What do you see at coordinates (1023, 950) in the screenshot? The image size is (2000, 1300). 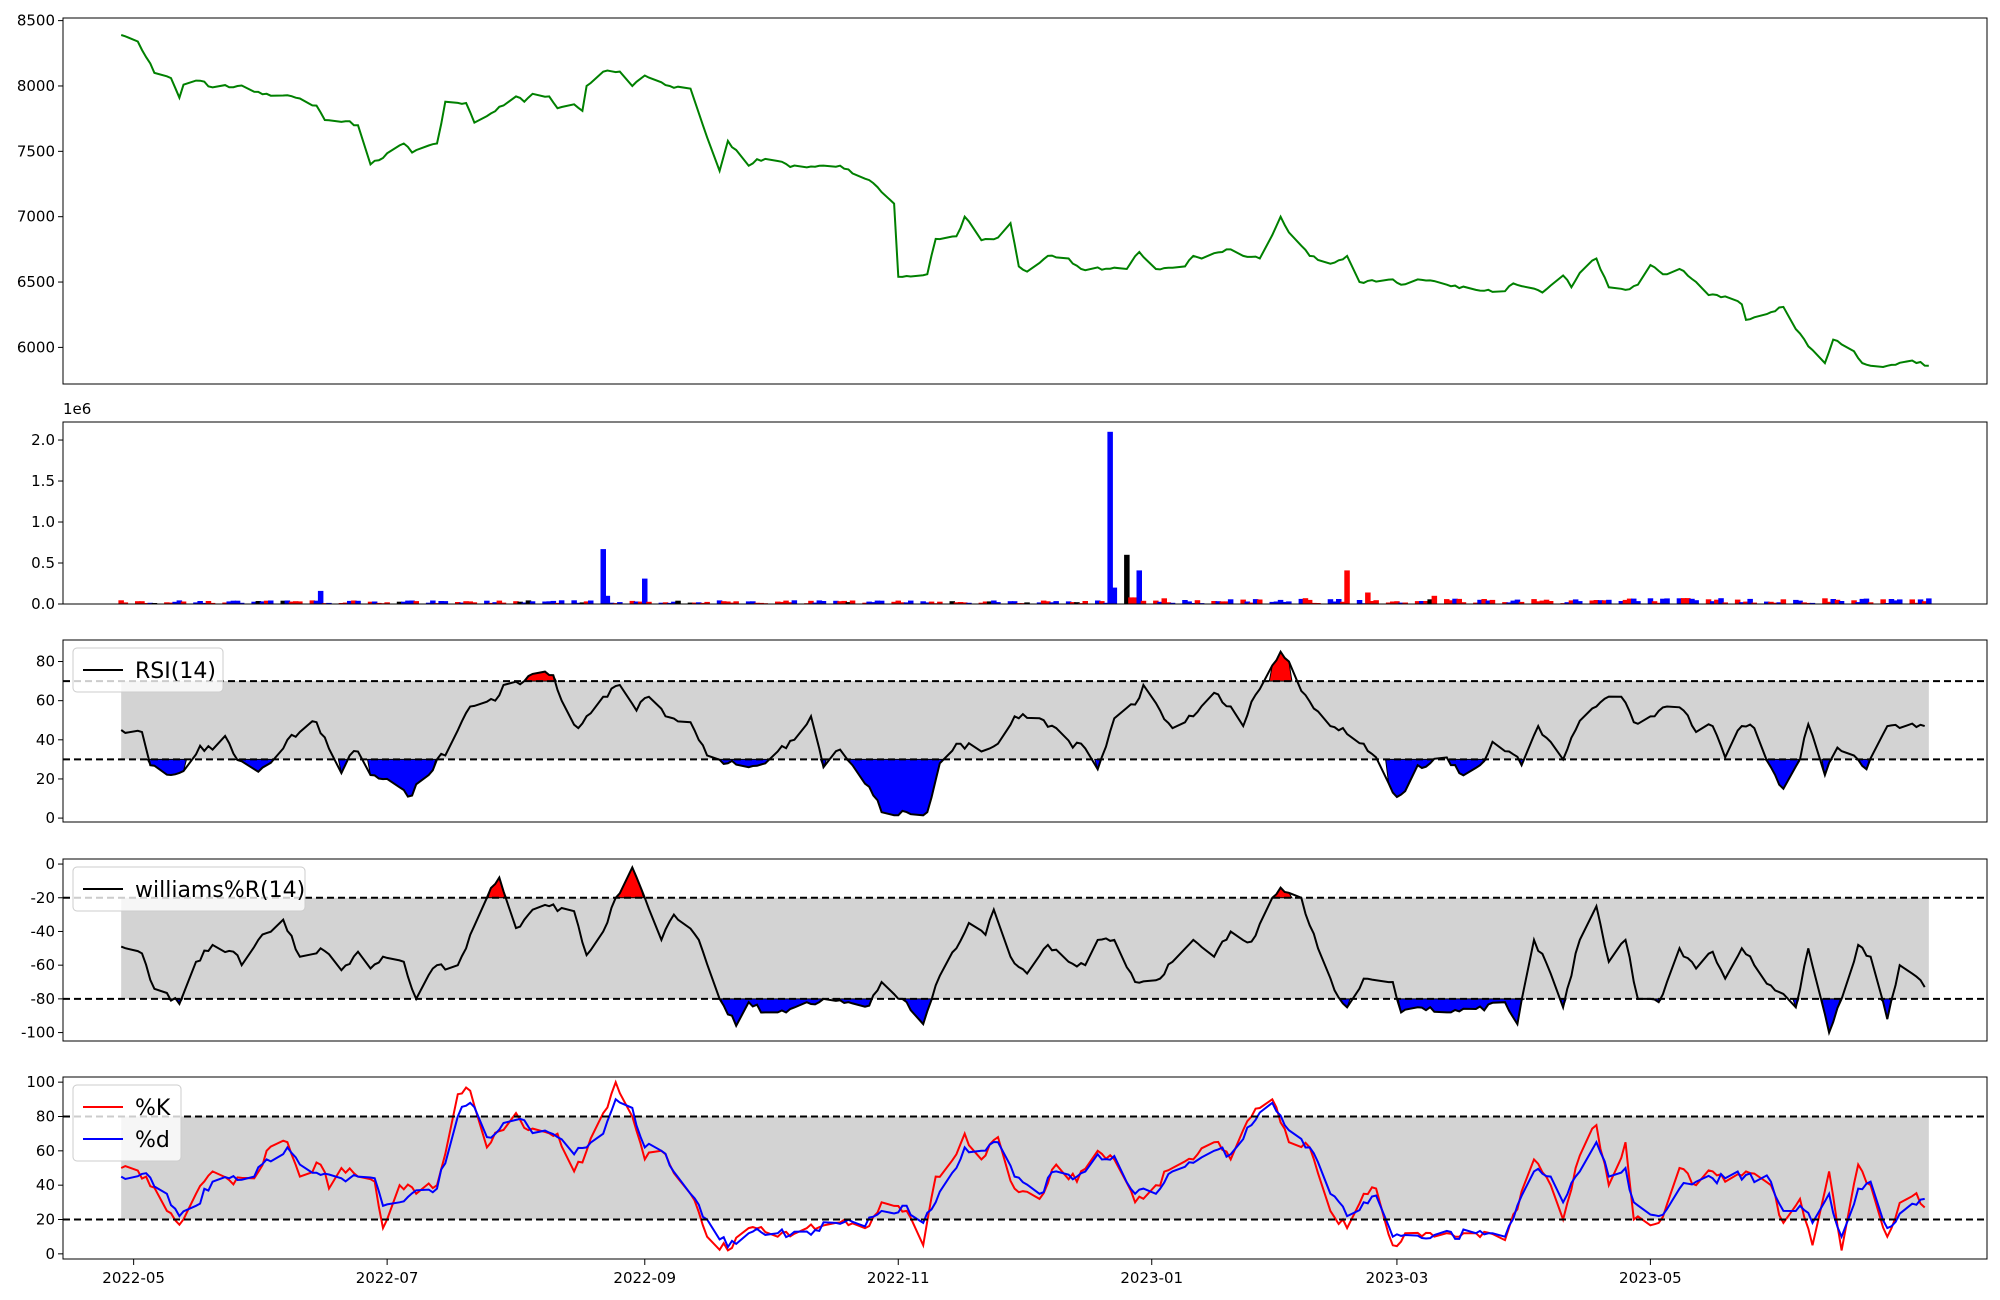 I see `williams-r-line` at bounding box center [1023, 950].